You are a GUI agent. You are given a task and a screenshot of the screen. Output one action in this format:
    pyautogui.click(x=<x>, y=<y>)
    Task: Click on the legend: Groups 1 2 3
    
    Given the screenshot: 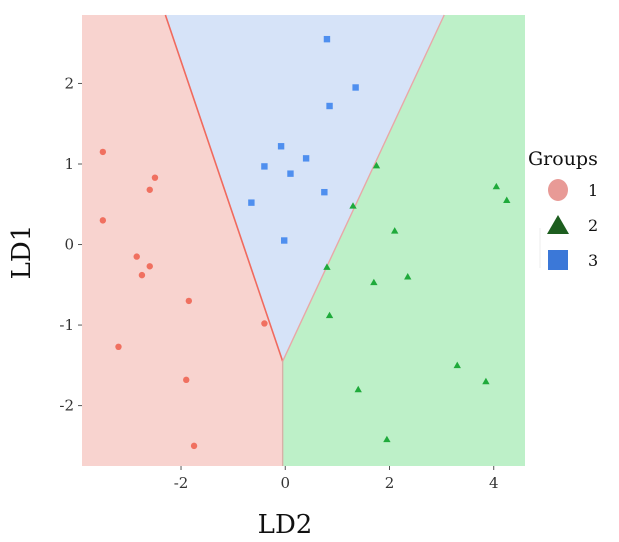 What is the action you would take?
    pyautogui.click(x=563, y=209)
    